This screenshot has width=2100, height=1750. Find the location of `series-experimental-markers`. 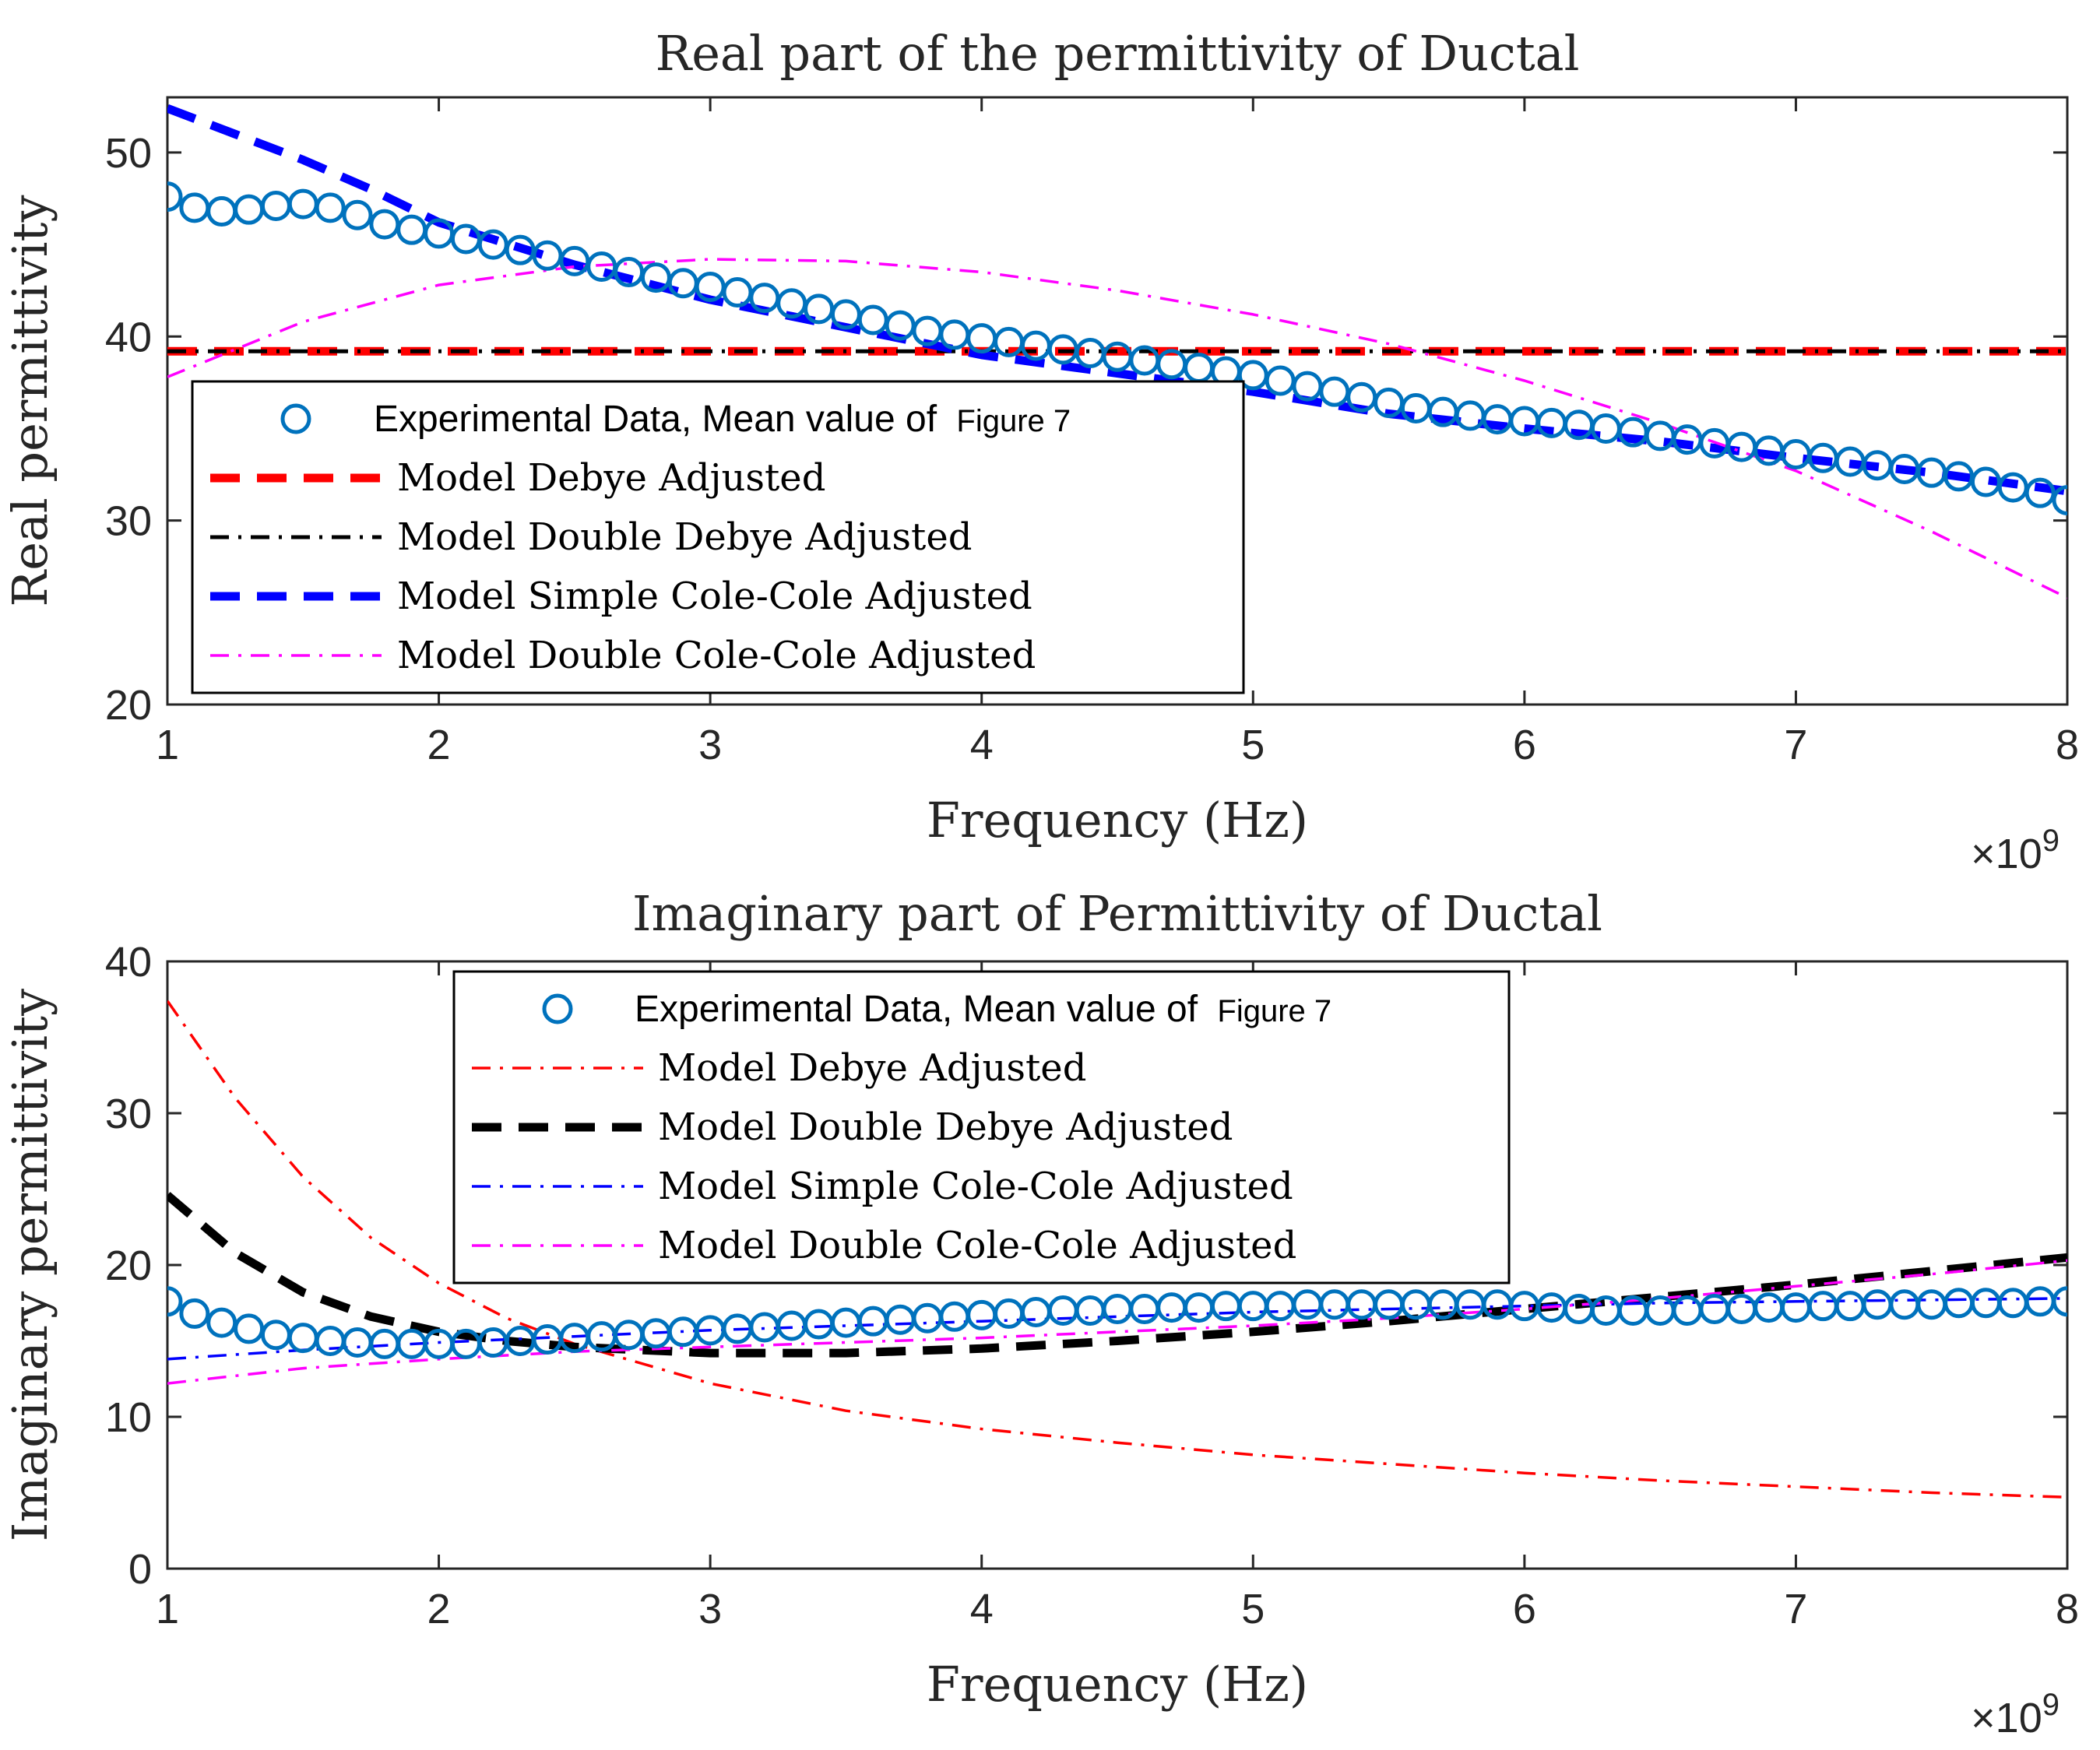

series-experimental-markers is located at coordinates (1117, 1322).